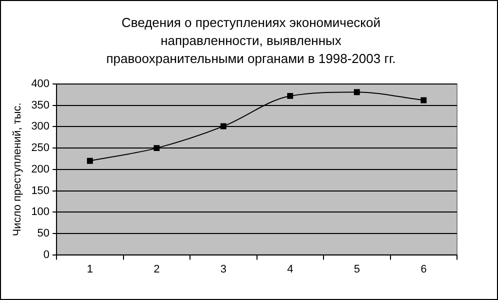 This screenshot has height=300, width=498. What do you see at coordinates (290, 269) in the screenshot?
I see `x-tick-label: 4` at bounding box center [290, 269].